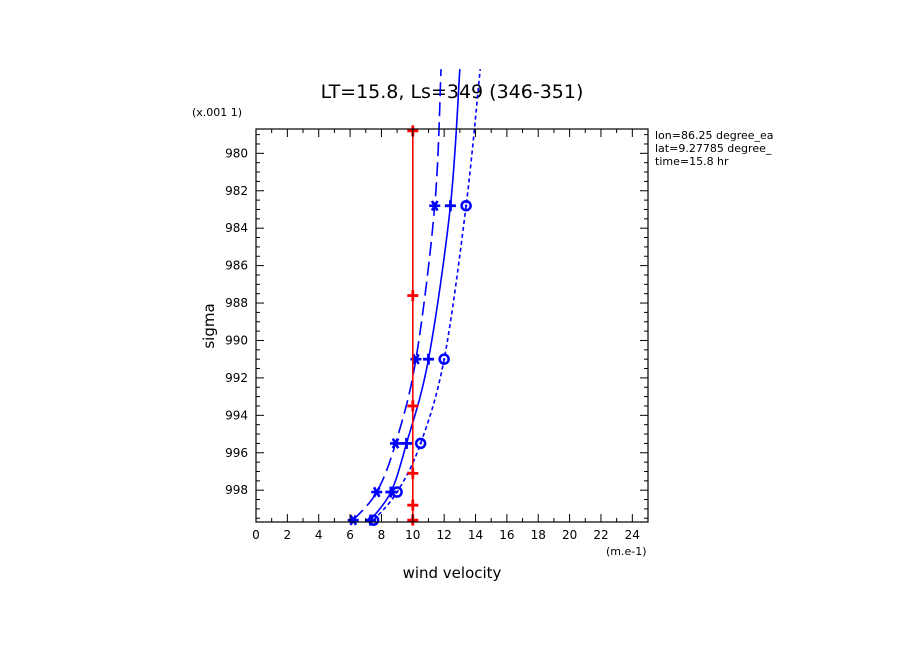 The width and height of the screenshot is (904, 654). Describe the element at coordinates (714, 135) in the screenshot. I see `info-line-lon: lon=86.25 degree_ea` at that location.